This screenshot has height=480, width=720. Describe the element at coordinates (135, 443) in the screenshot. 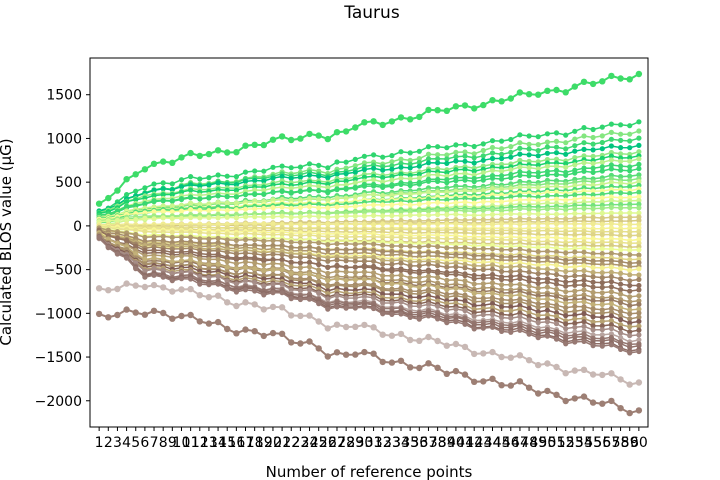

I see `x-tick-label: 5` at that location.